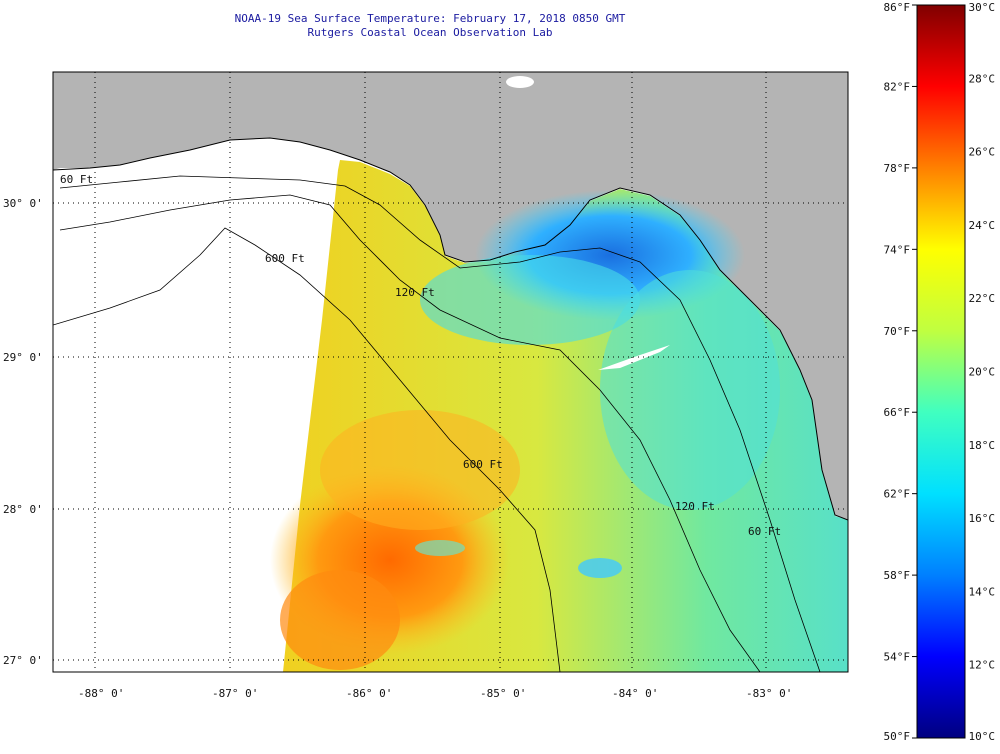 Image resolution: width=1000 pixels, height=754 pixels. What do you see at coordinates (897, 331) in the screenshot?
I see `colorbar-f-label: 70°F` at bounding box center [897, 331].